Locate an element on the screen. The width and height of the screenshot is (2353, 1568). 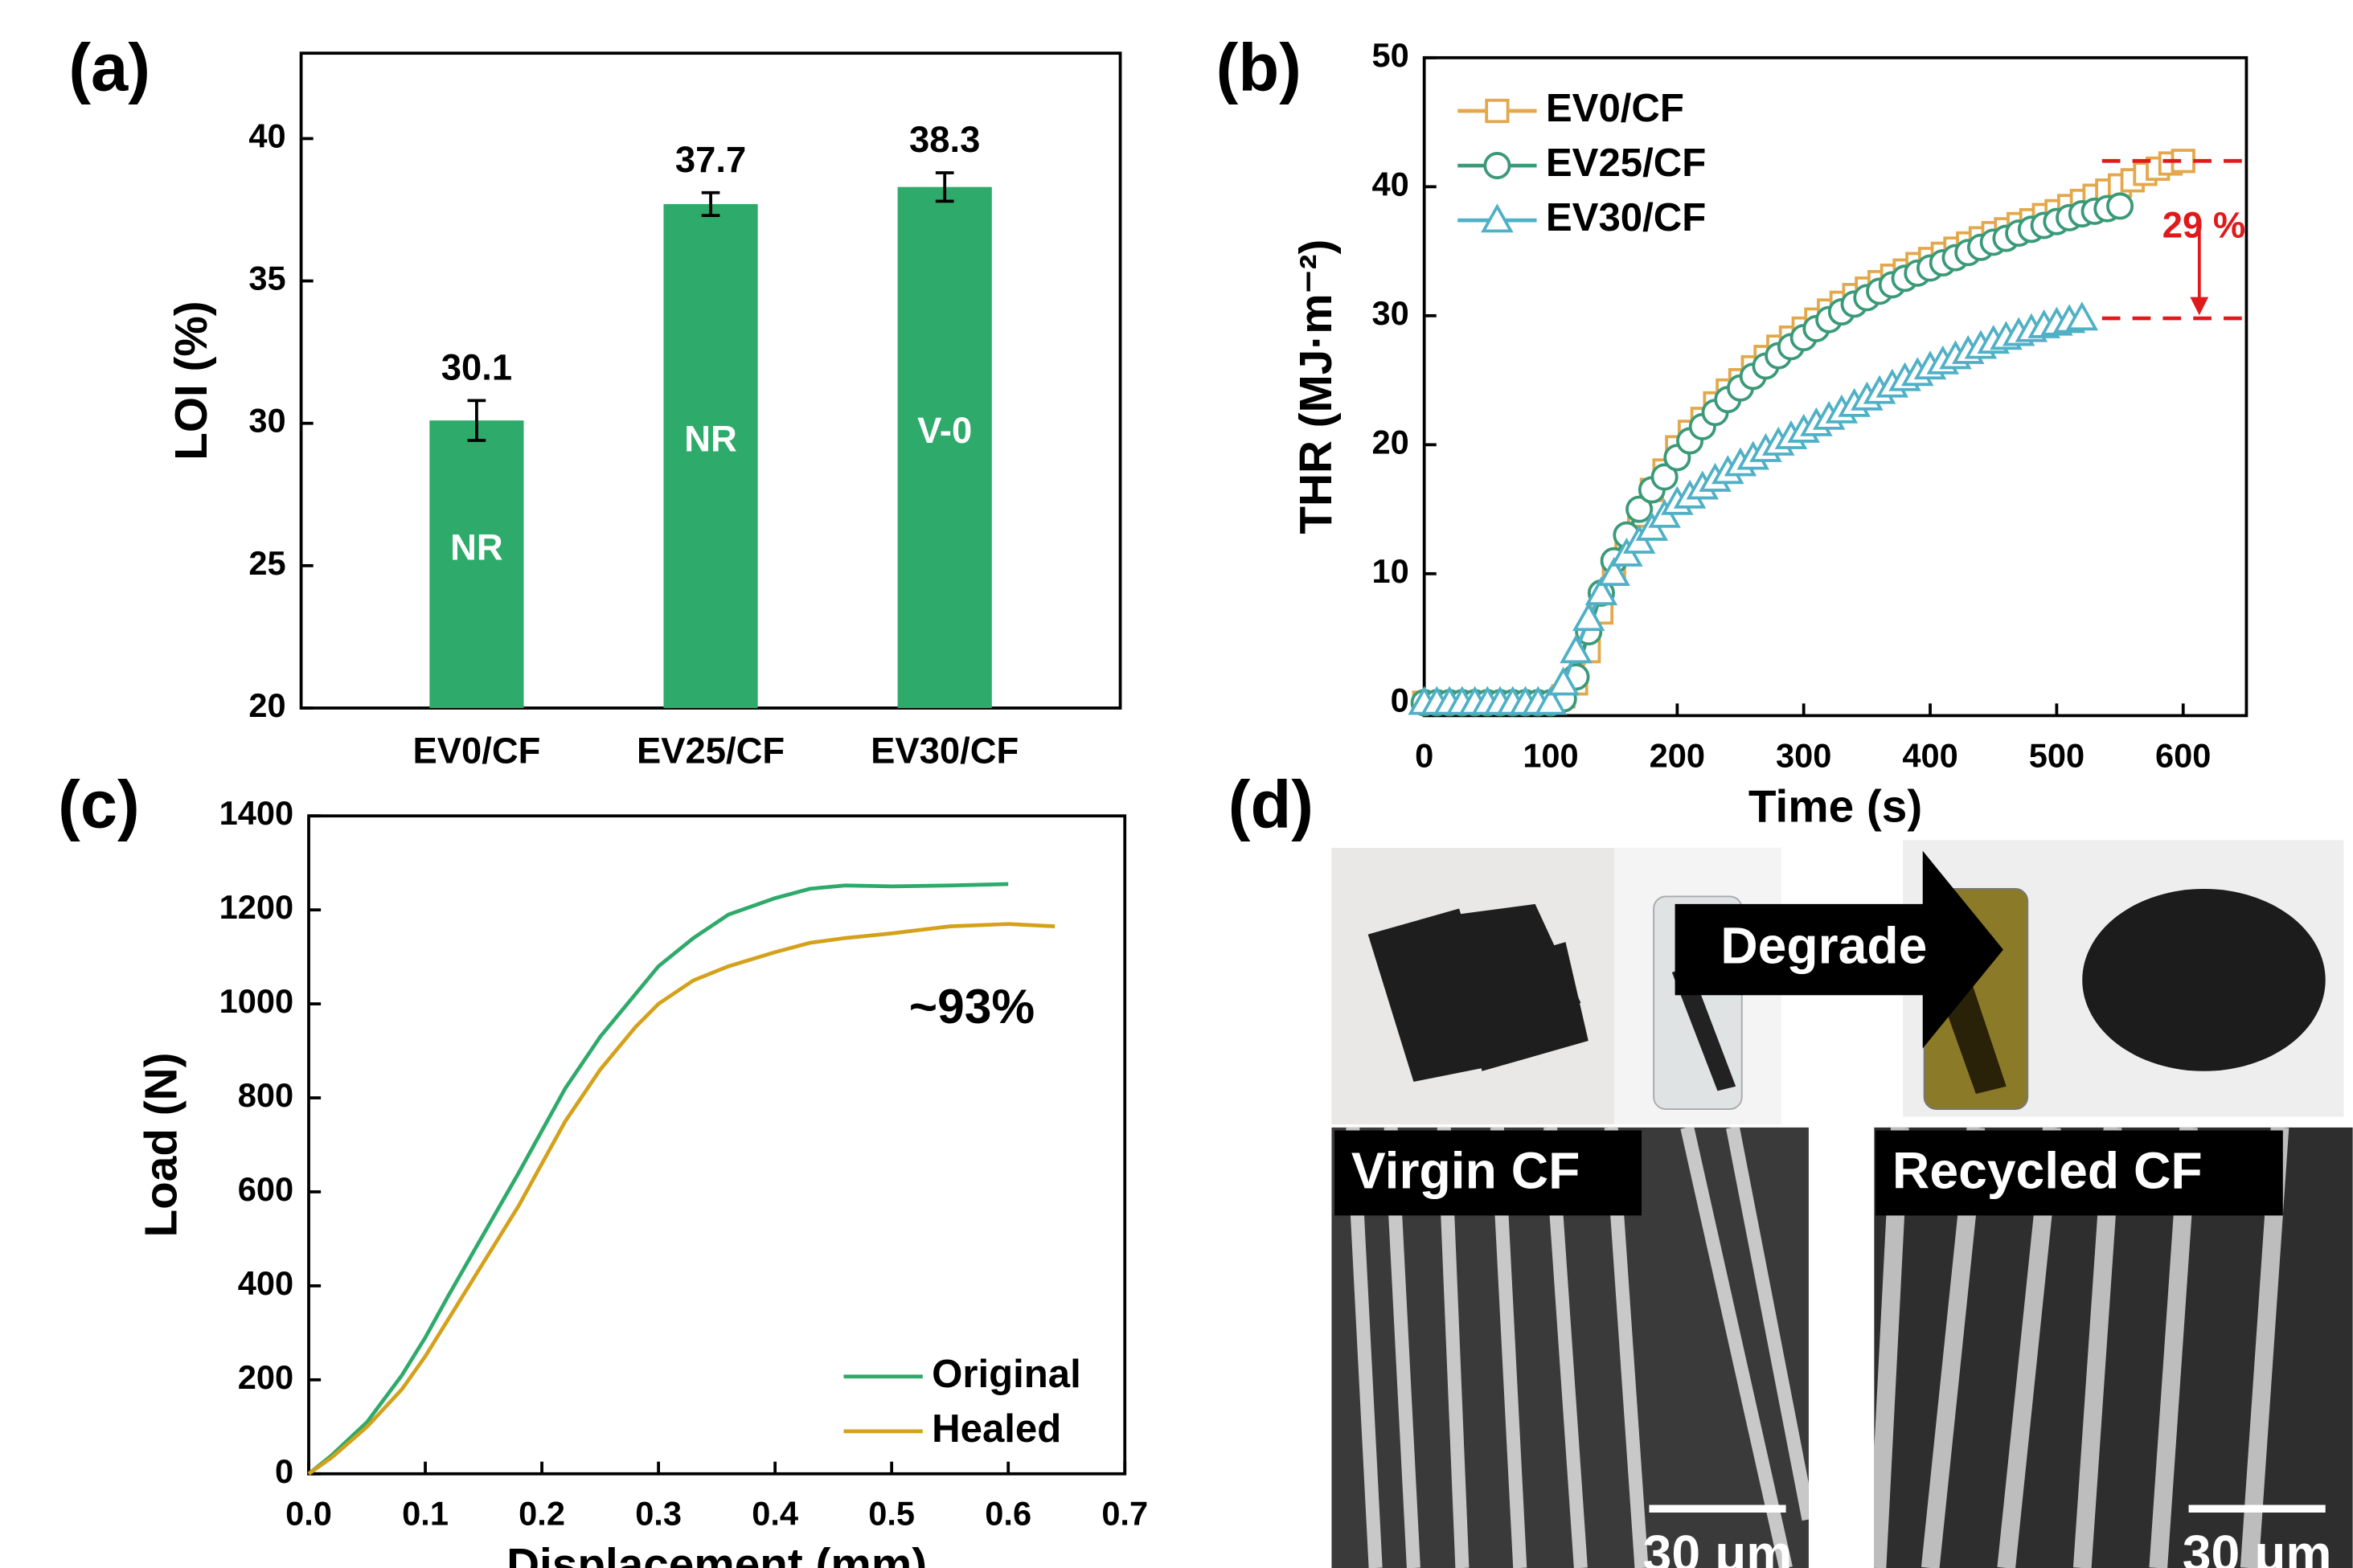
x-axis-label: Time (s) is located at coordinates (1835, 807).